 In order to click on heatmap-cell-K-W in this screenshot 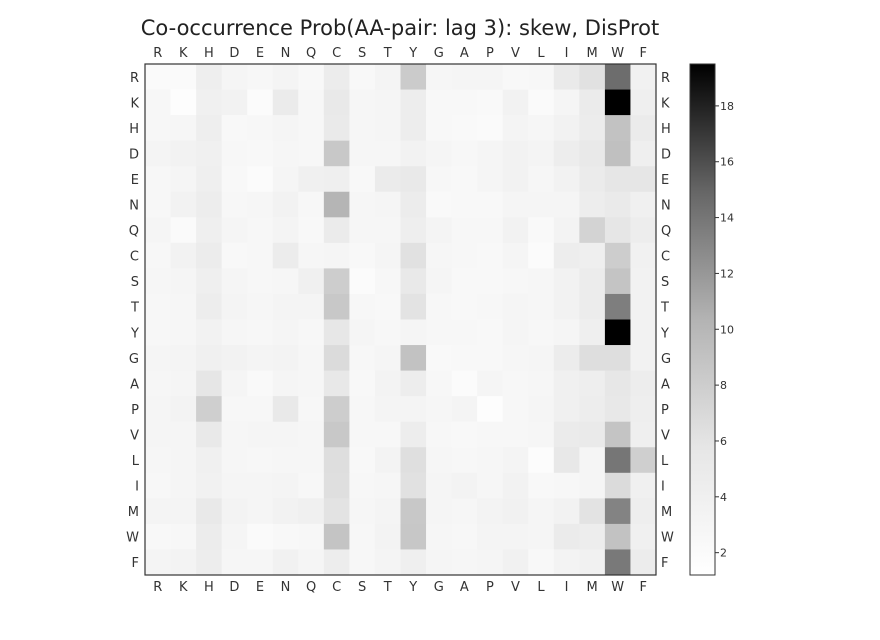, I will do `click(617, 102)`.